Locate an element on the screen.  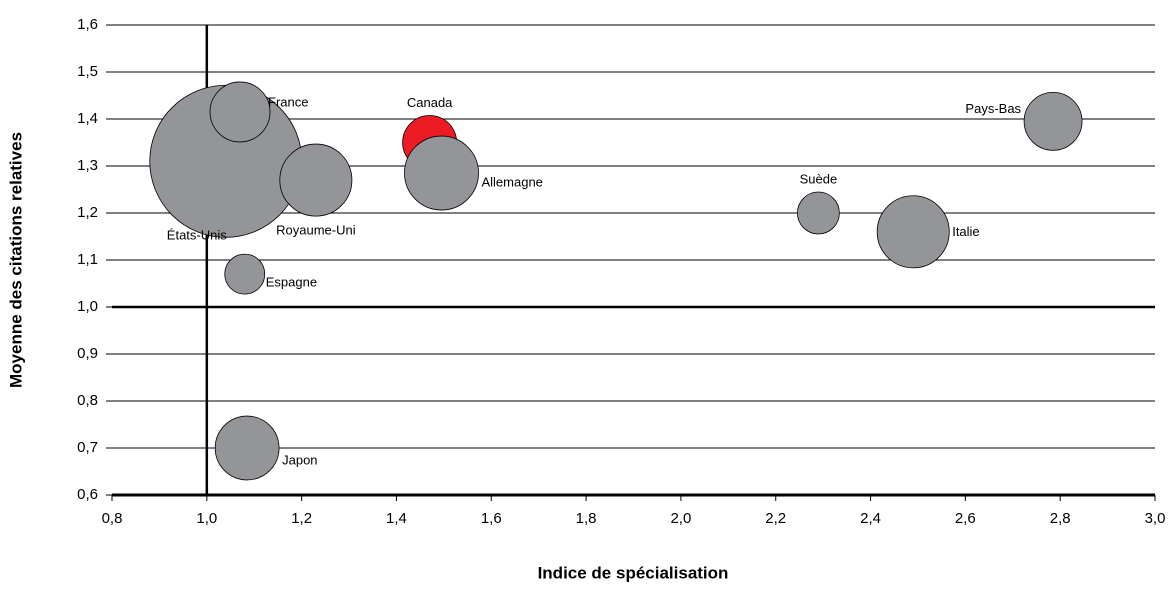
y-tick-label: 0,9 is located at coordinates (87, 353).